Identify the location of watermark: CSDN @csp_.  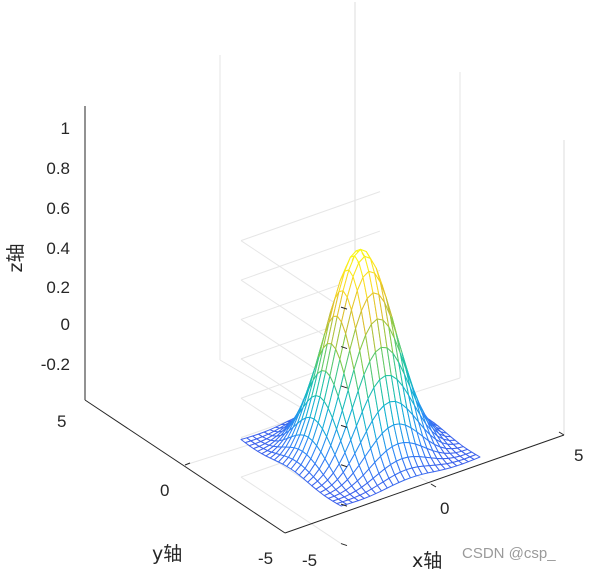
(509, 553).